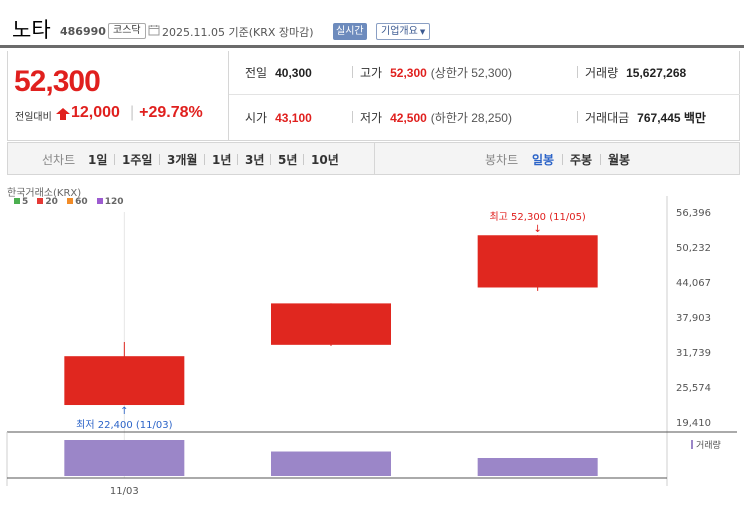 The width and height of the screenshot is (744, 514). Describe the element at coordinates (256, 73) in the screenshot. I see `prev-close-label: 전일` at that location.